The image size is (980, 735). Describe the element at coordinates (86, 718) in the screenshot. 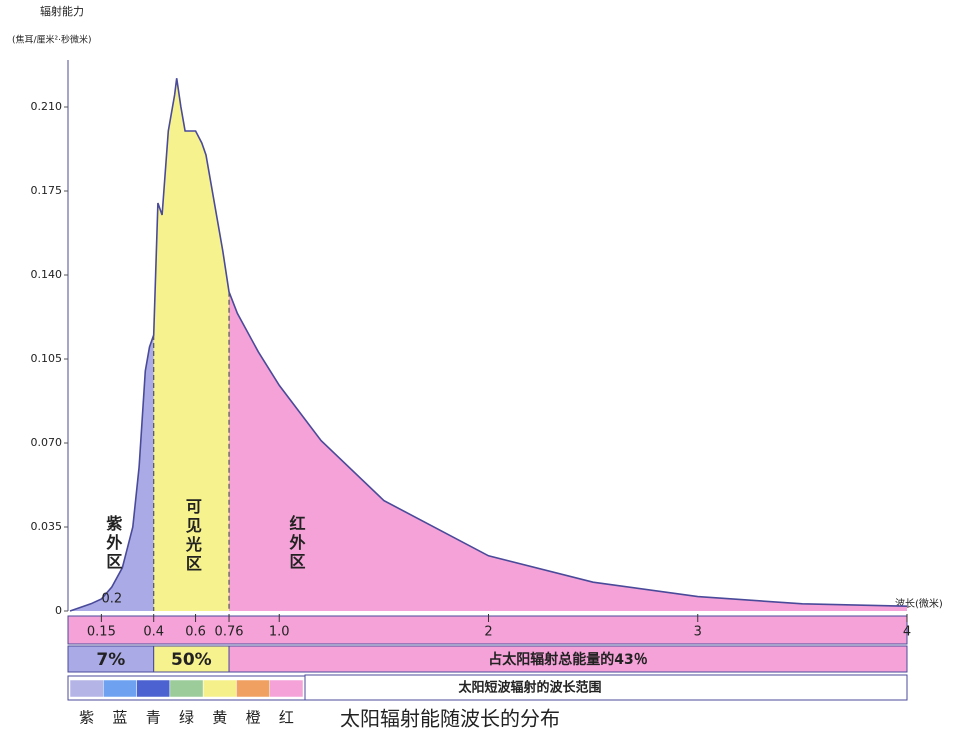

I see `spectrum-label: 紫` at that location.